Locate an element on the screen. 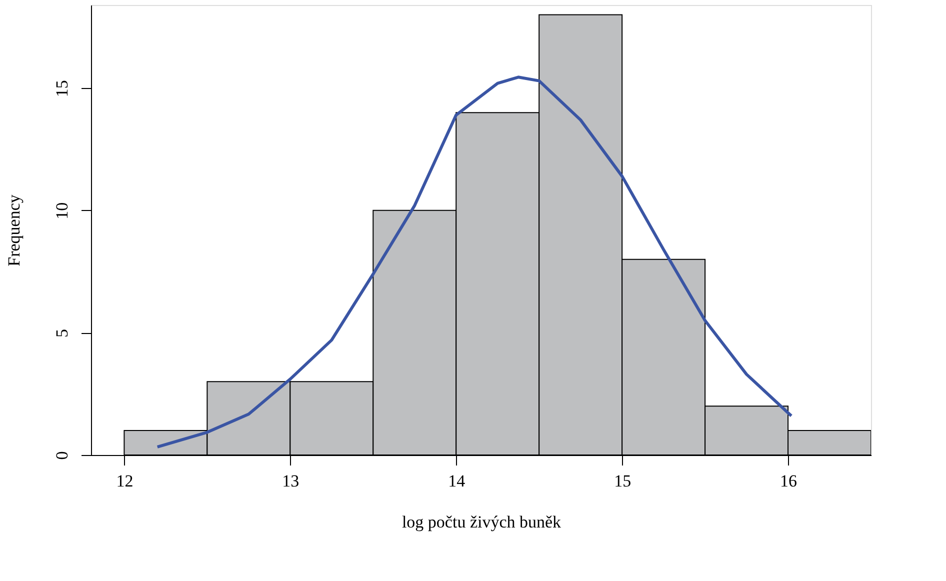 Image resolution: width=946 pixels, height=581 pixels. x-tick-label: 15 is located at coordinates (623, 481).